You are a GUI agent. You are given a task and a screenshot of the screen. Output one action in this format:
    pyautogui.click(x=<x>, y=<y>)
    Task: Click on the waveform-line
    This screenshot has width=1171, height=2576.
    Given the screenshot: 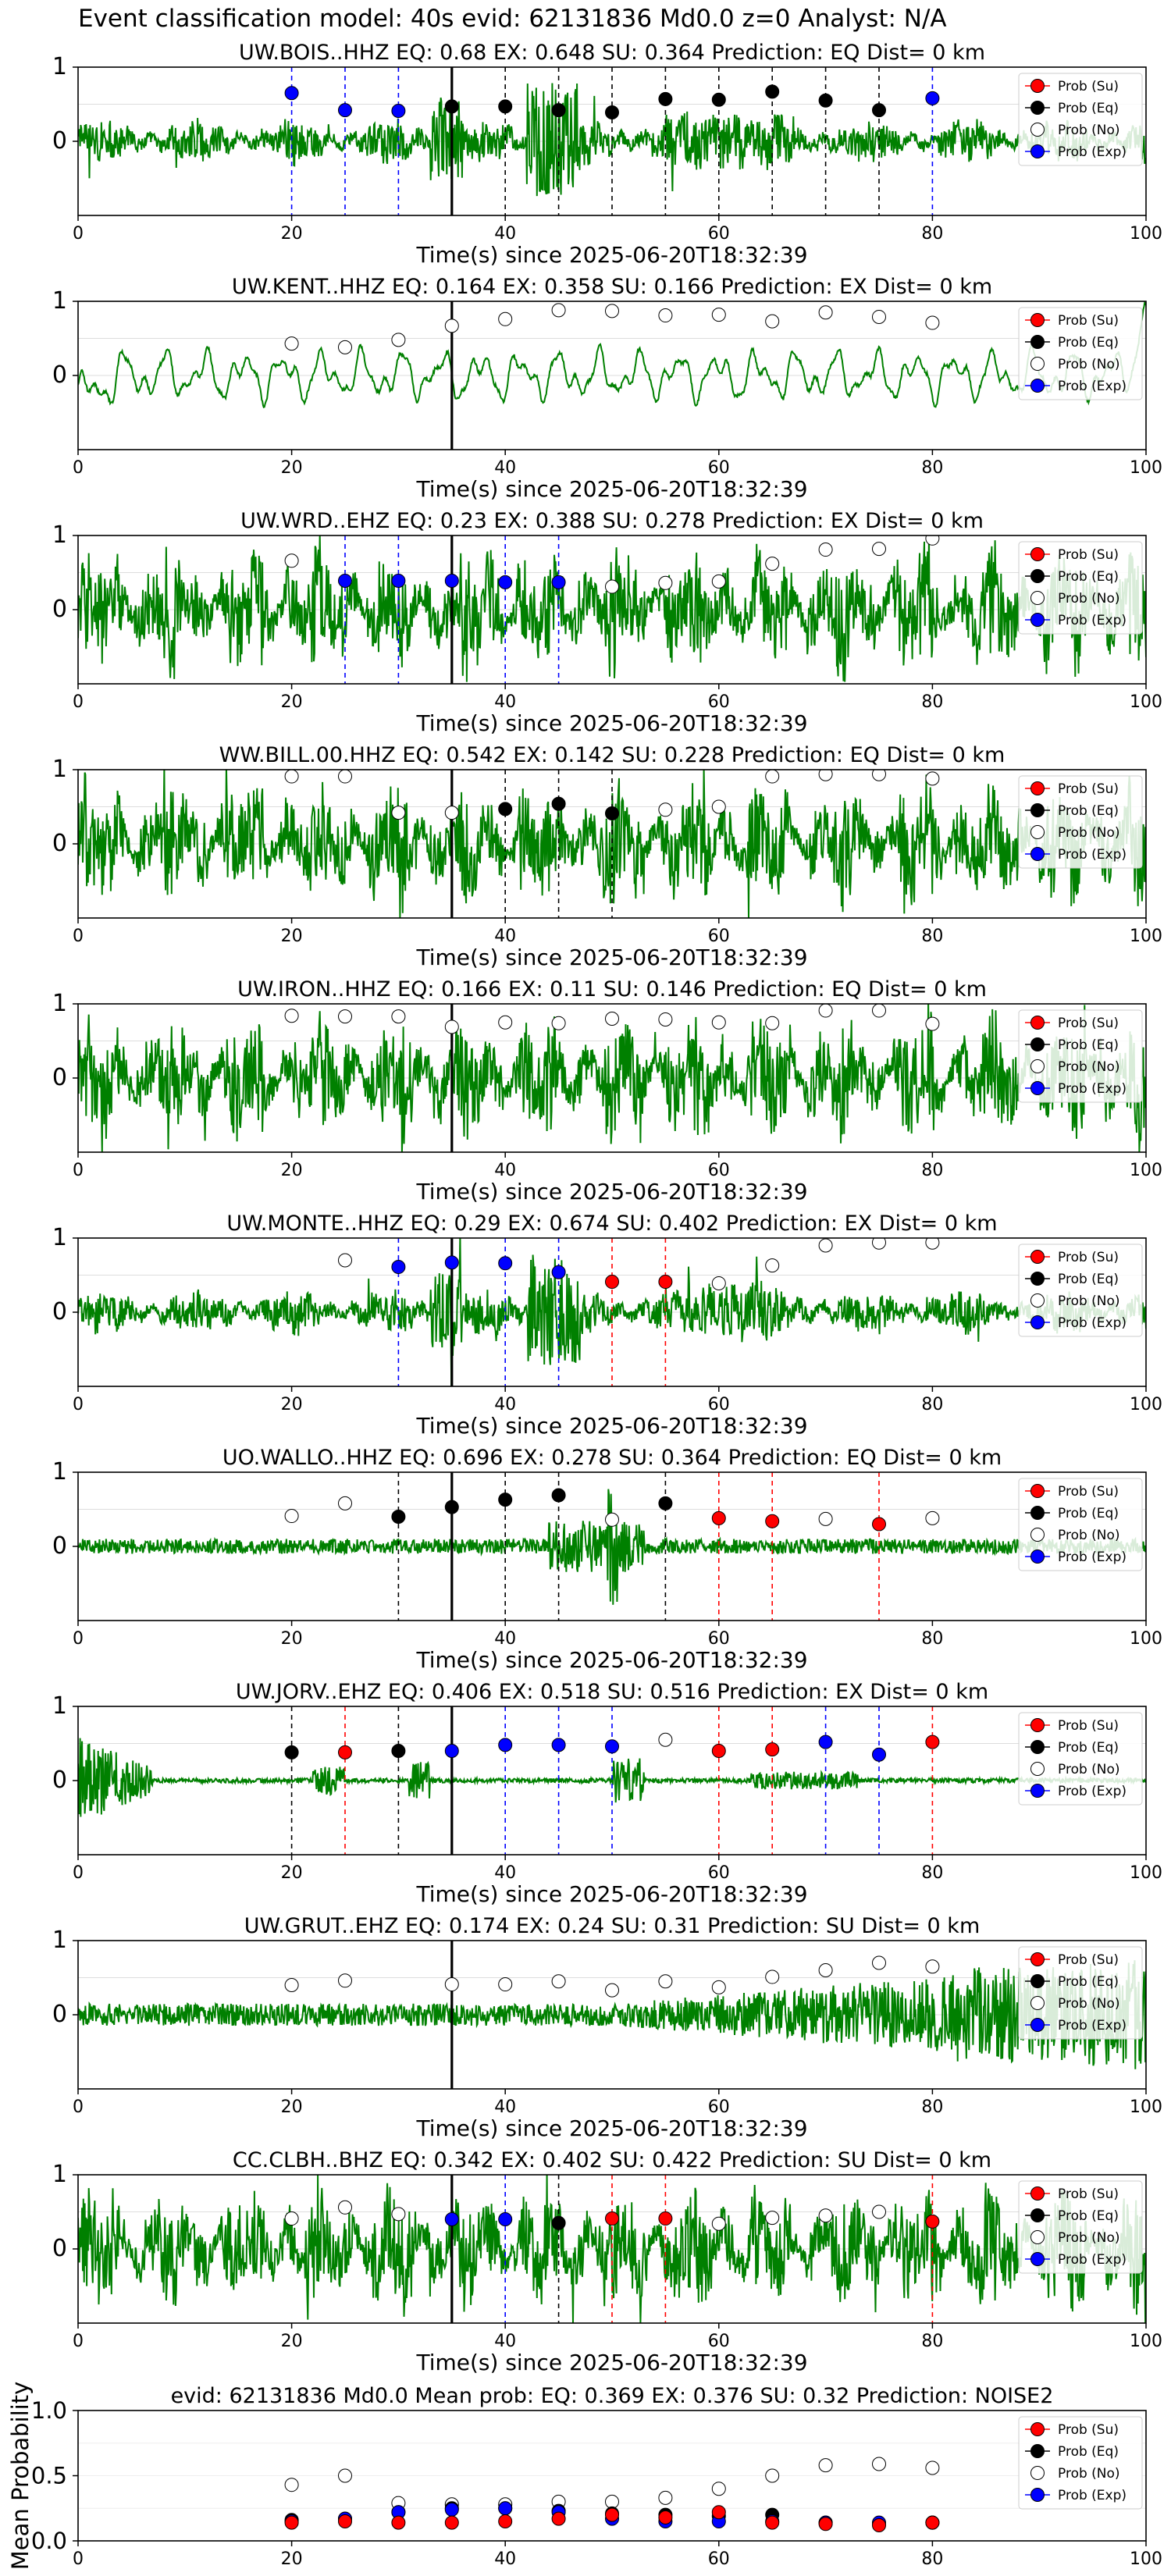 What is the action you would take?
    pyautogui.click(x=612, y=1547)
    